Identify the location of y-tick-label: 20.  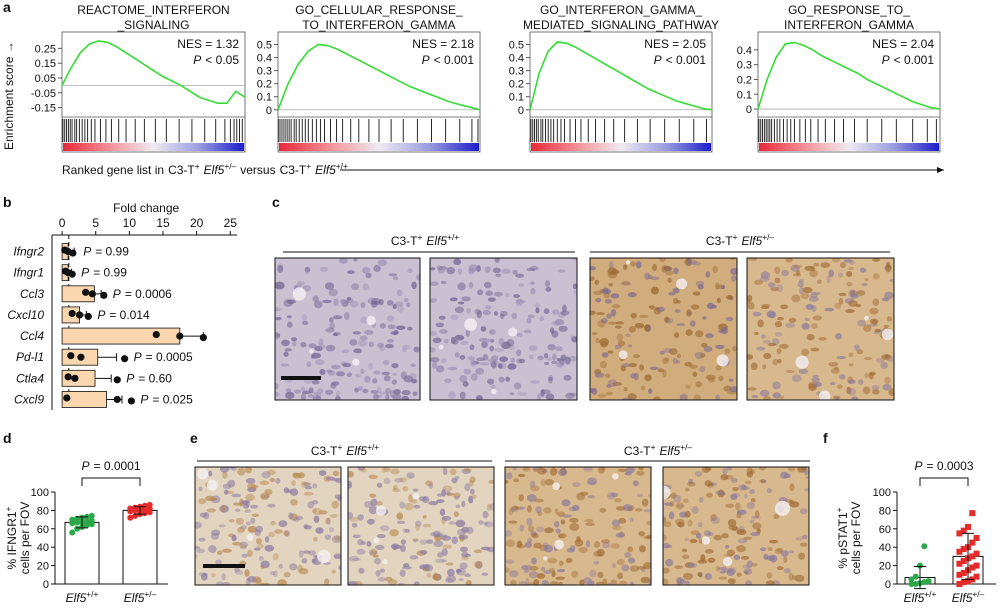
(885, 567).